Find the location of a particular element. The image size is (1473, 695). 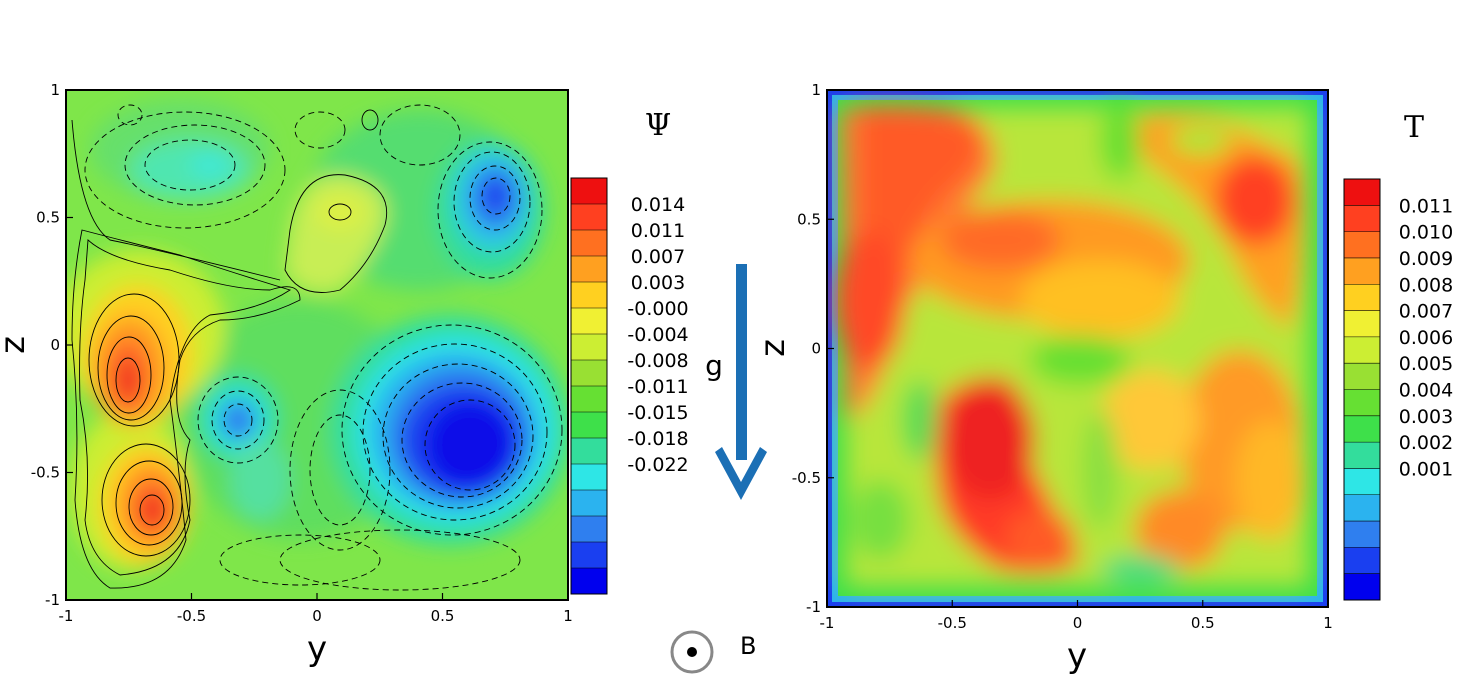

magnetic-field-label: B is located at coordinates (748, 646).